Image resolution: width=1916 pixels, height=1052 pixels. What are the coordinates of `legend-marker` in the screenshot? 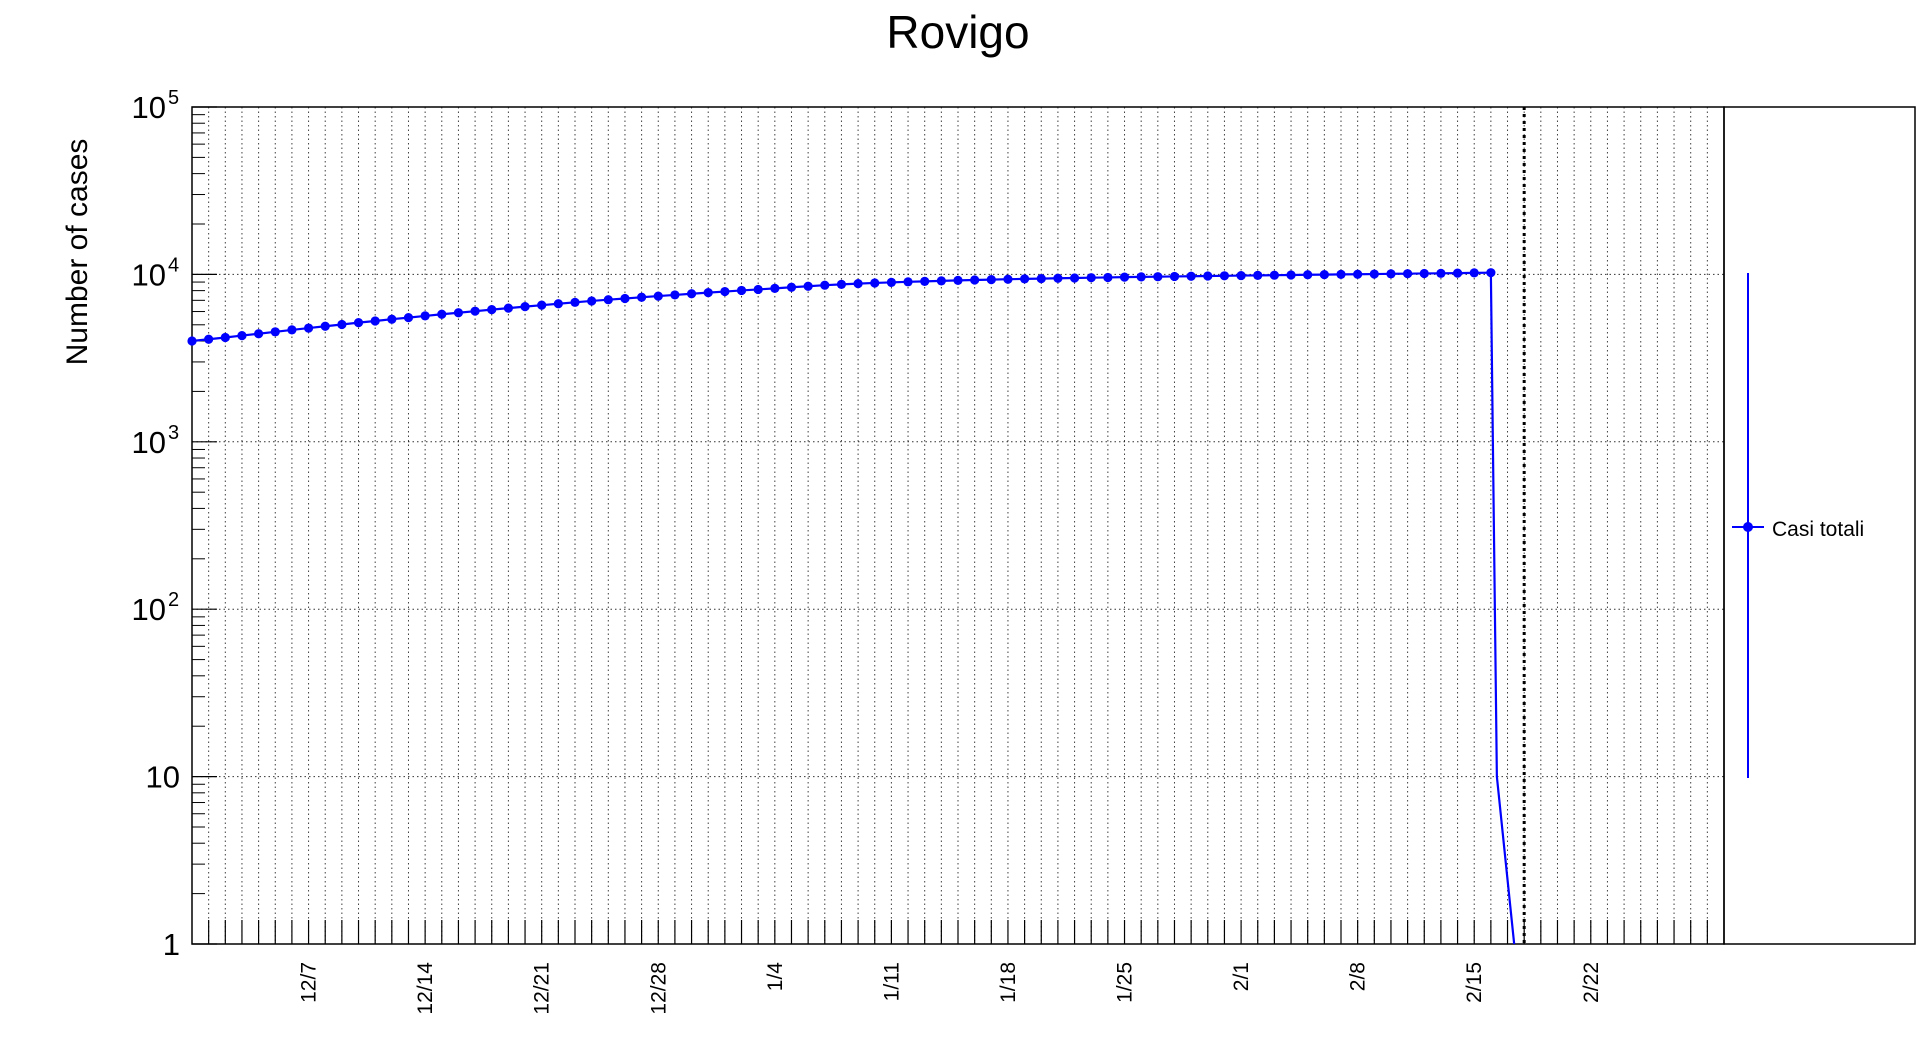 It's located at (1748, 527).